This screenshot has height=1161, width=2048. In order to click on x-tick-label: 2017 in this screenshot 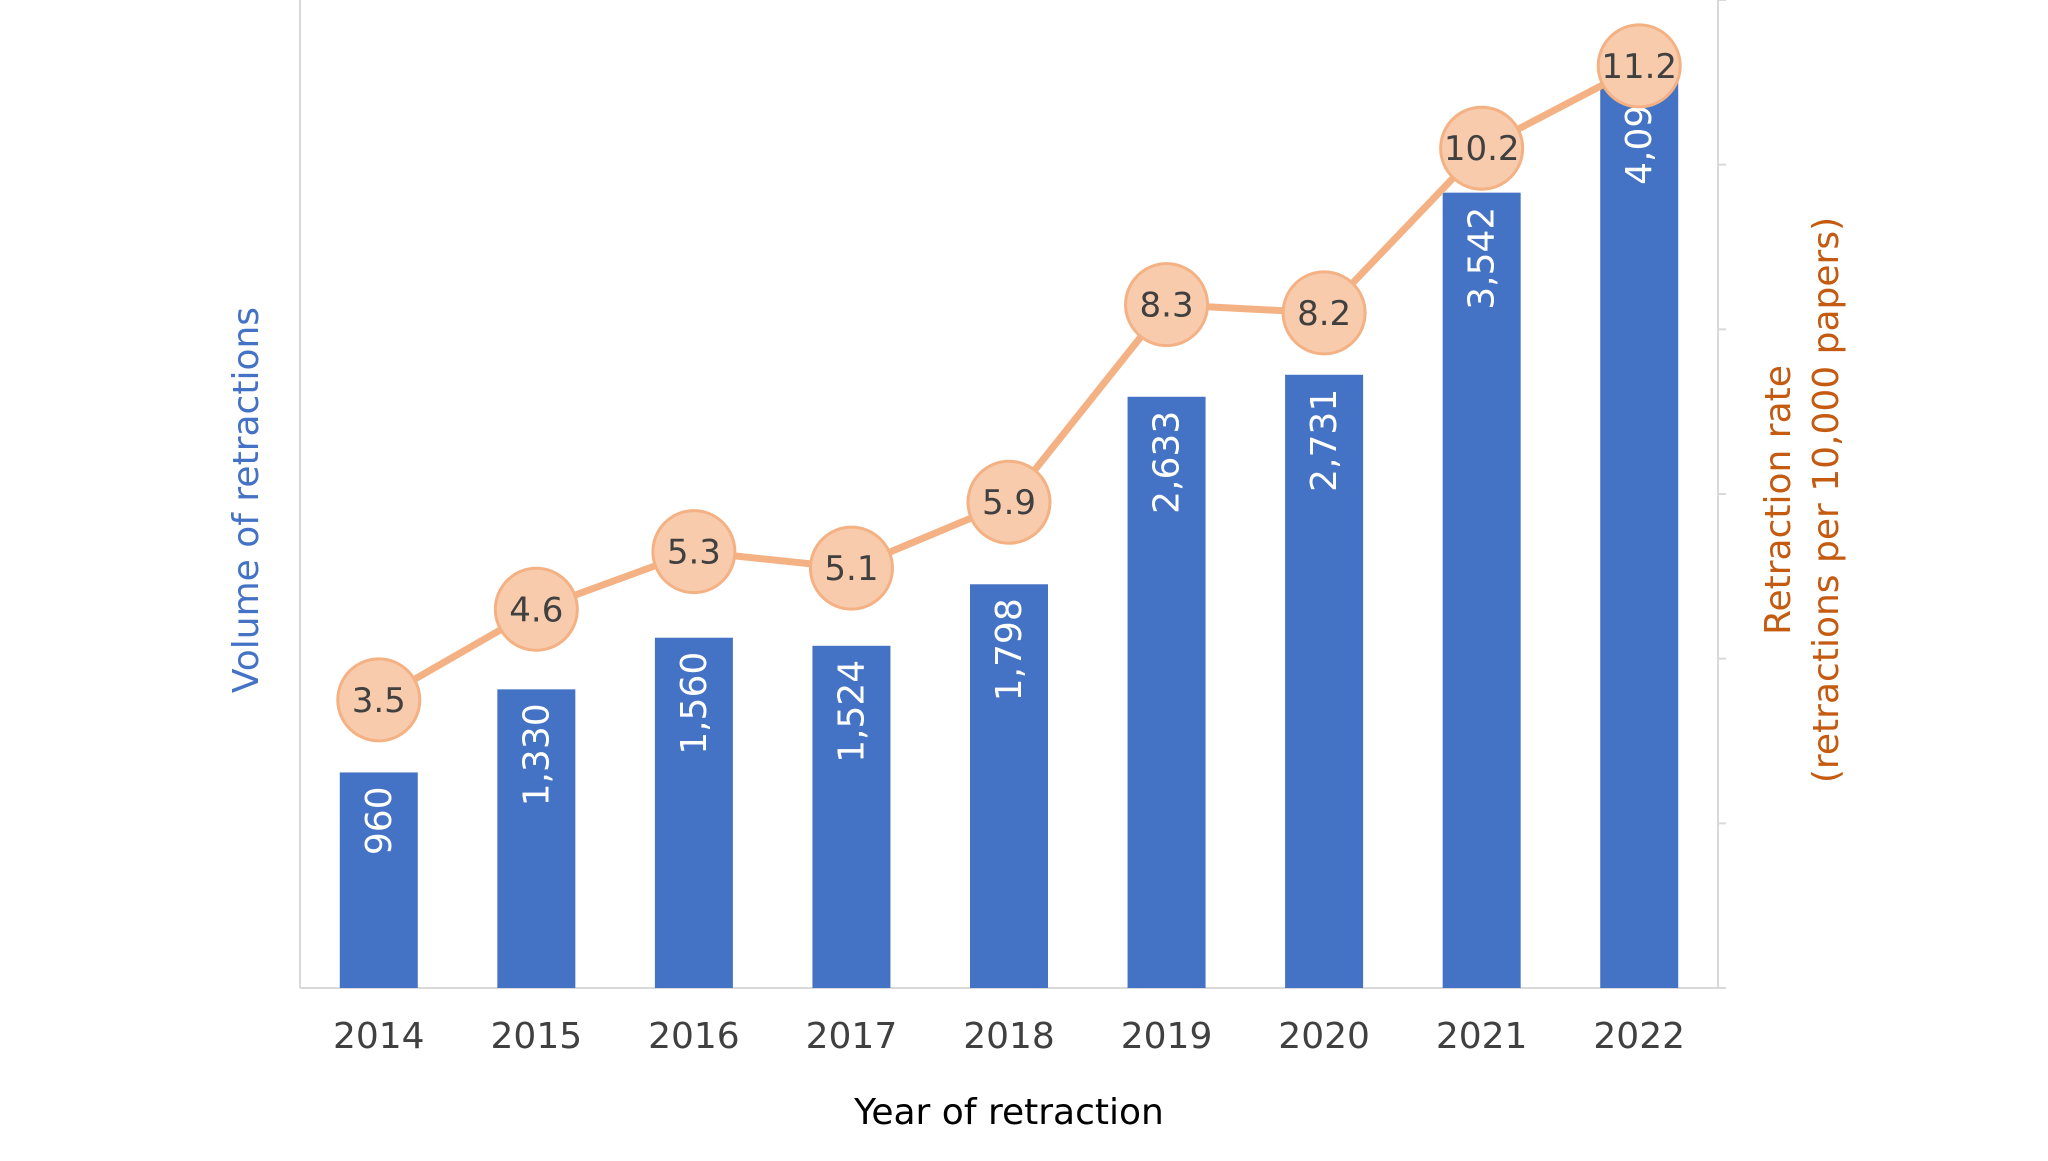, I will do `click(852, 1036)`.